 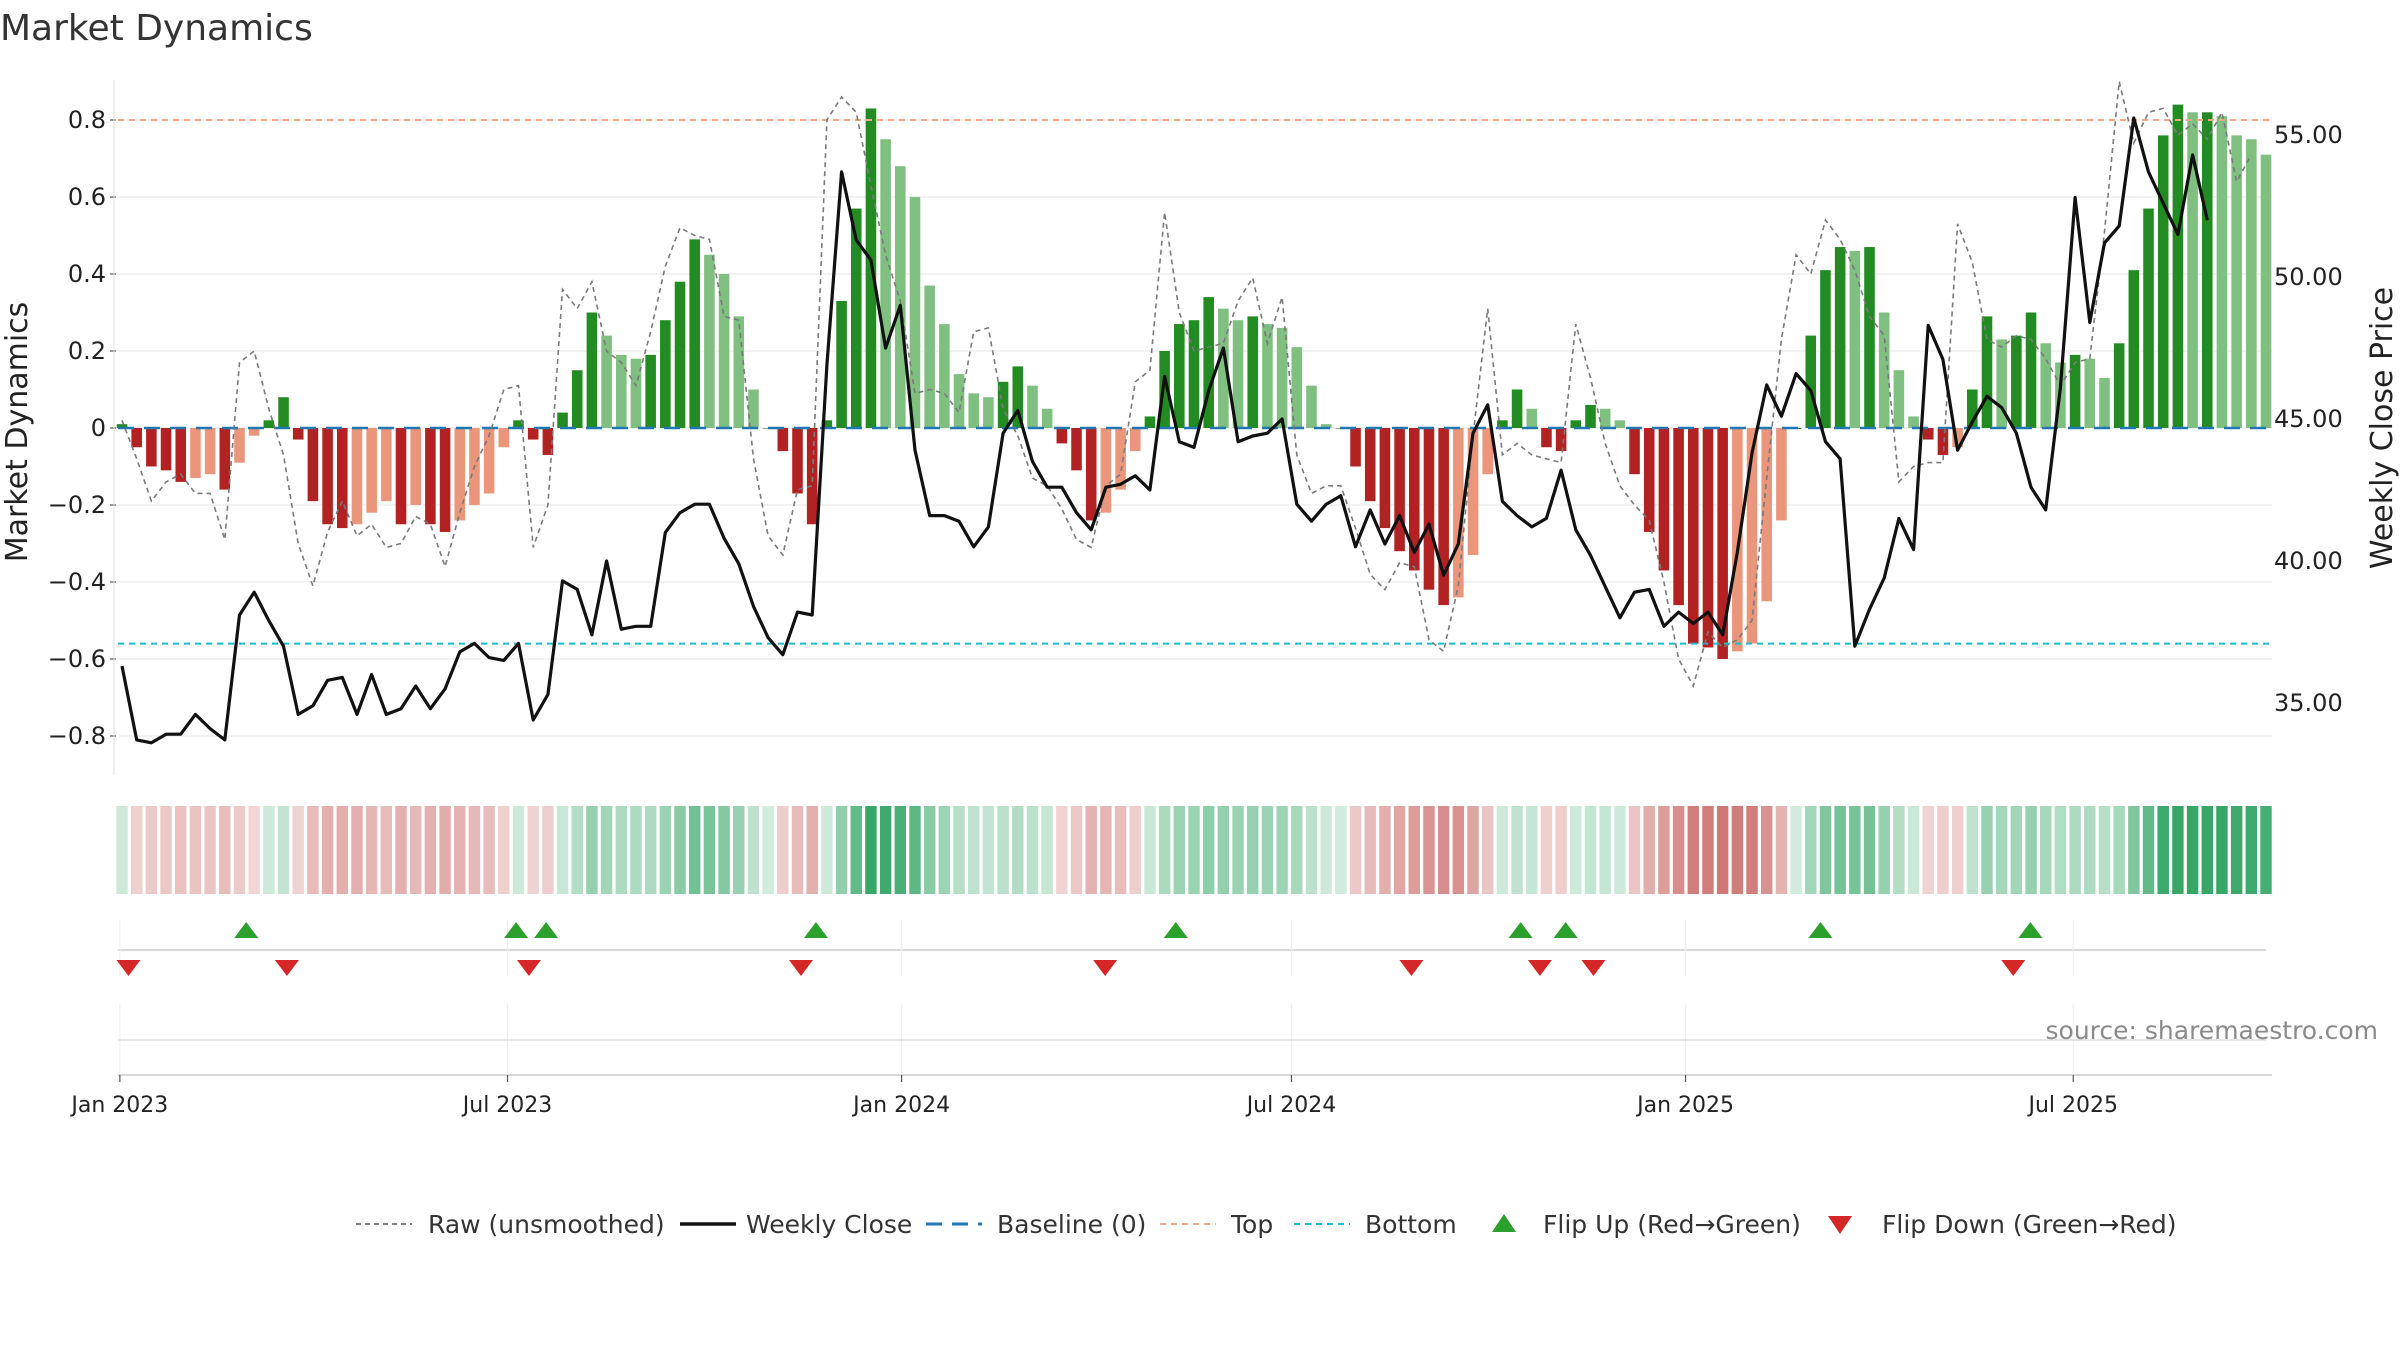 What do you see at coordinates (2308, 419) in the screenshot?
I see `right-y-ticks: 55.00 50.00 45.00 40.00 35.00` at bounding box center [2308, 419].